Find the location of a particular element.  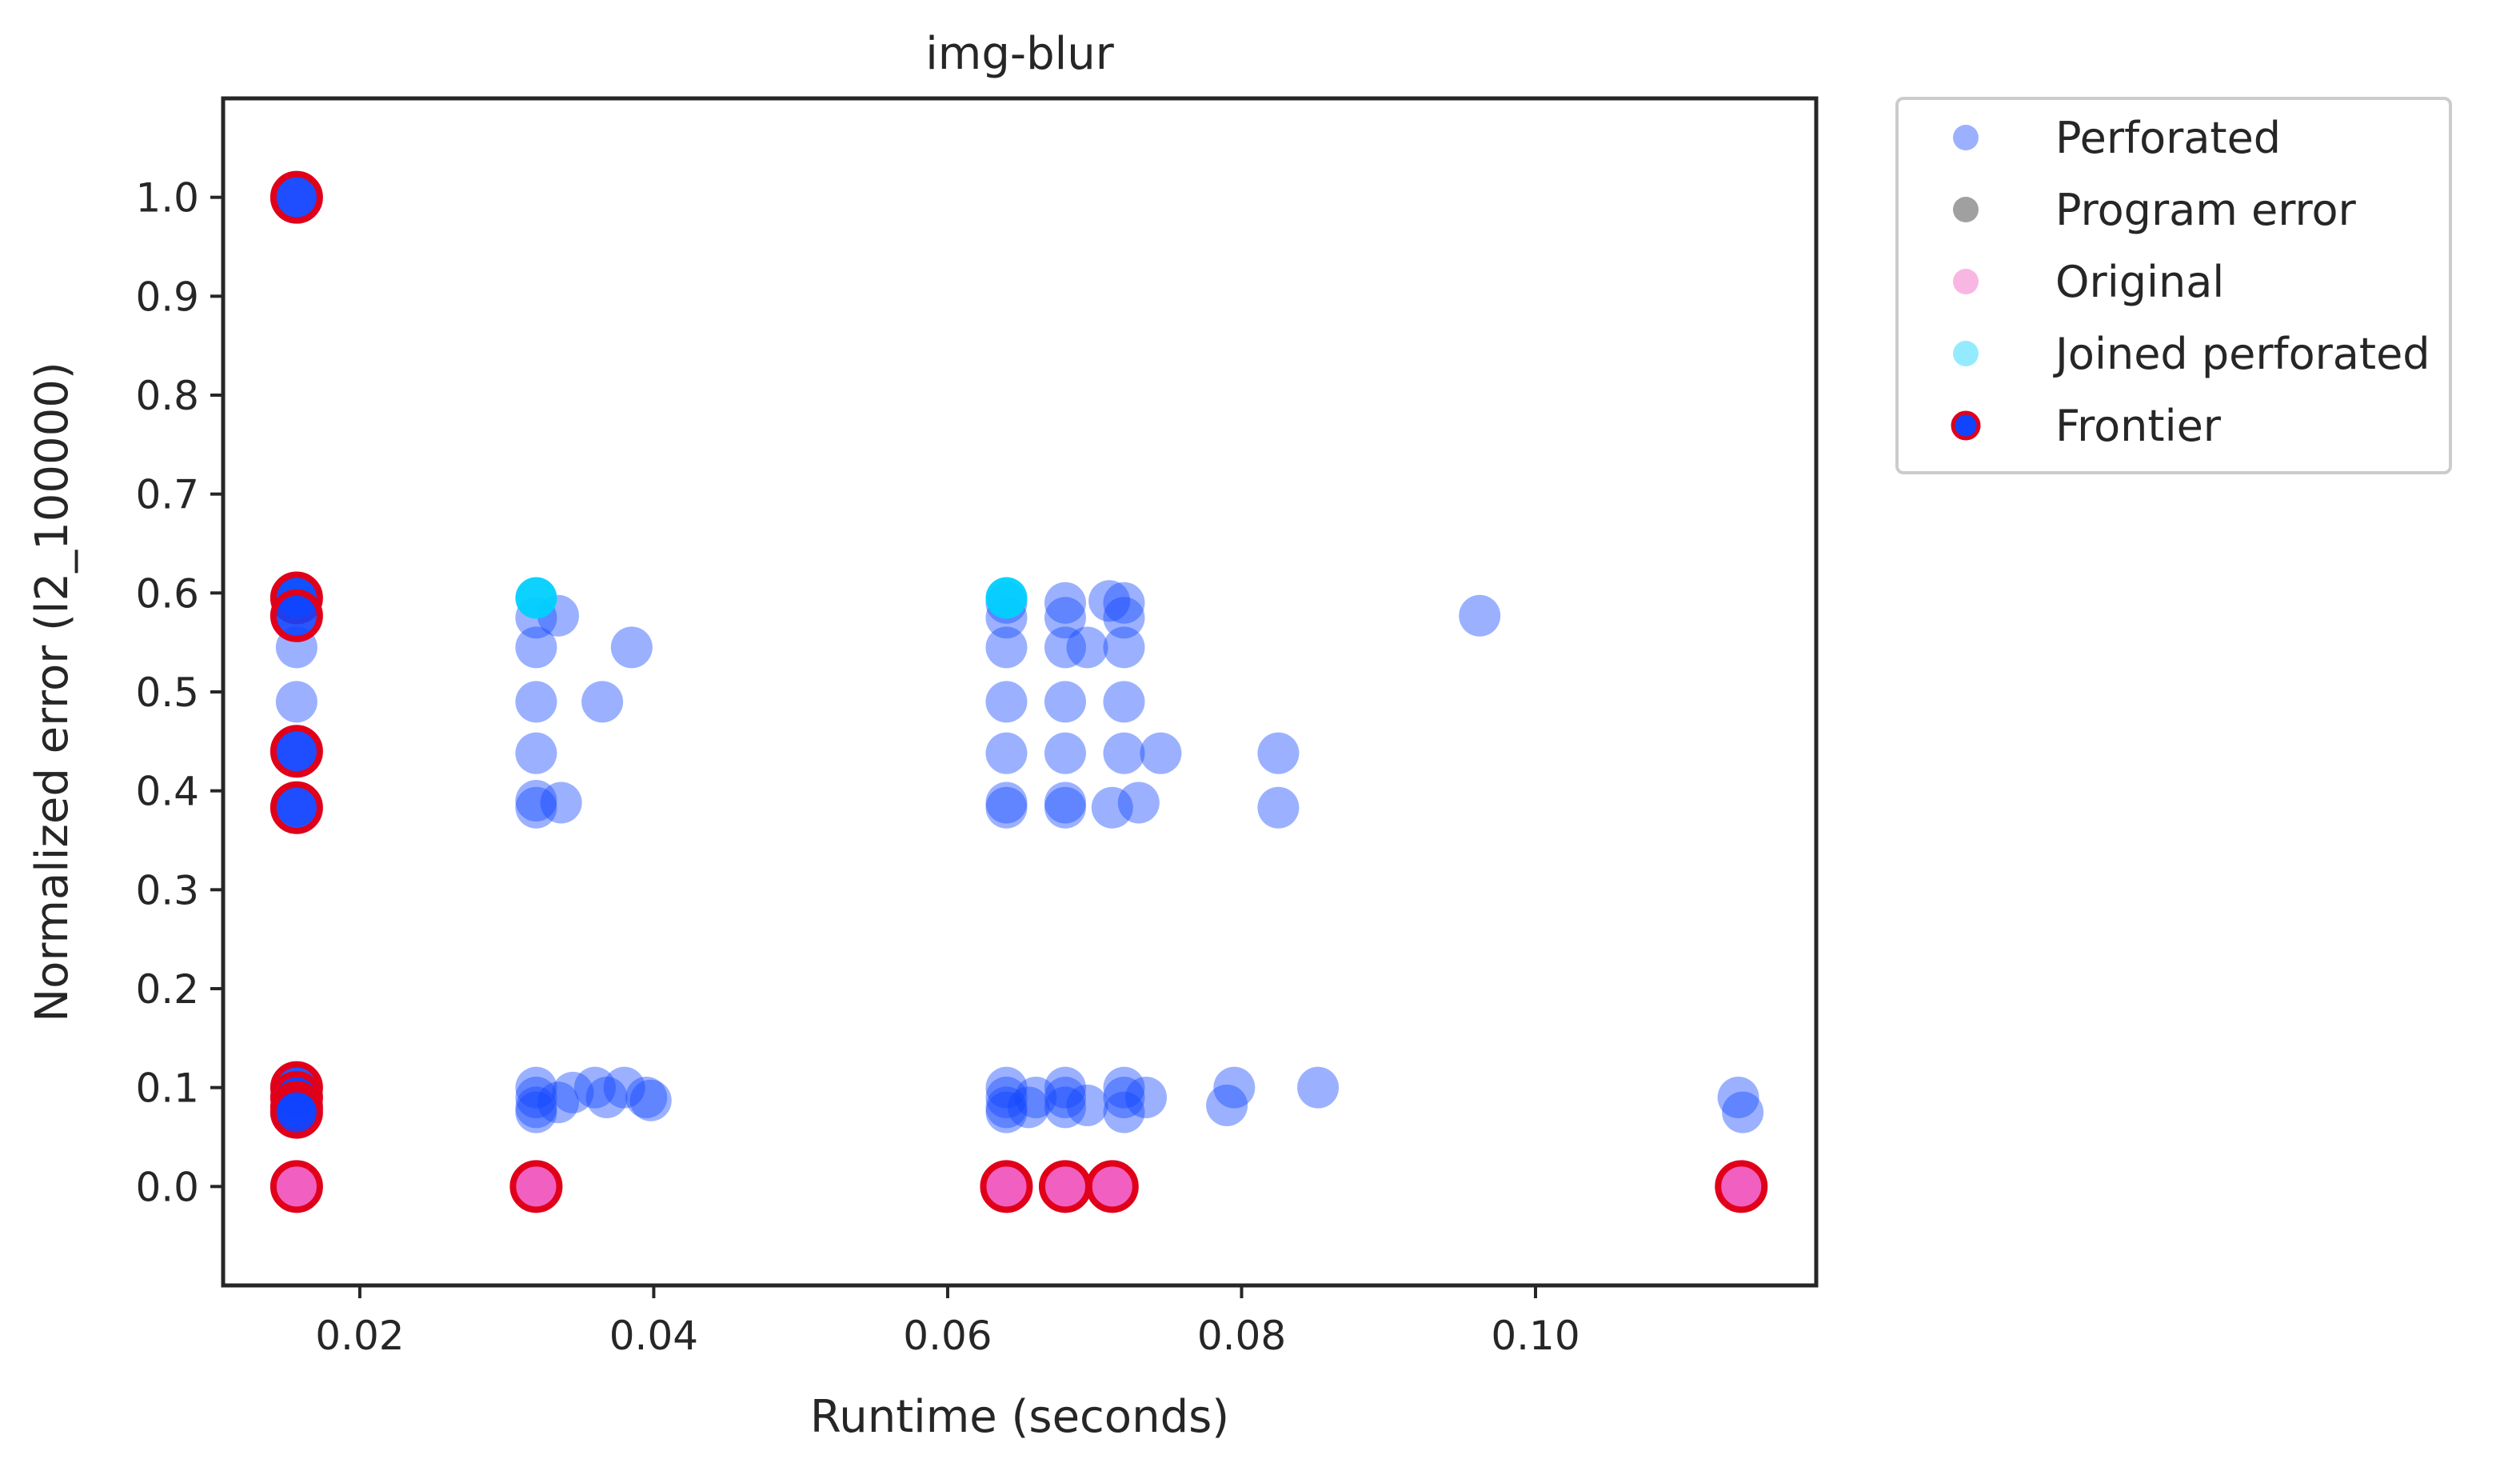

chart-title: img-blur is located at coordinates (1020, 54).